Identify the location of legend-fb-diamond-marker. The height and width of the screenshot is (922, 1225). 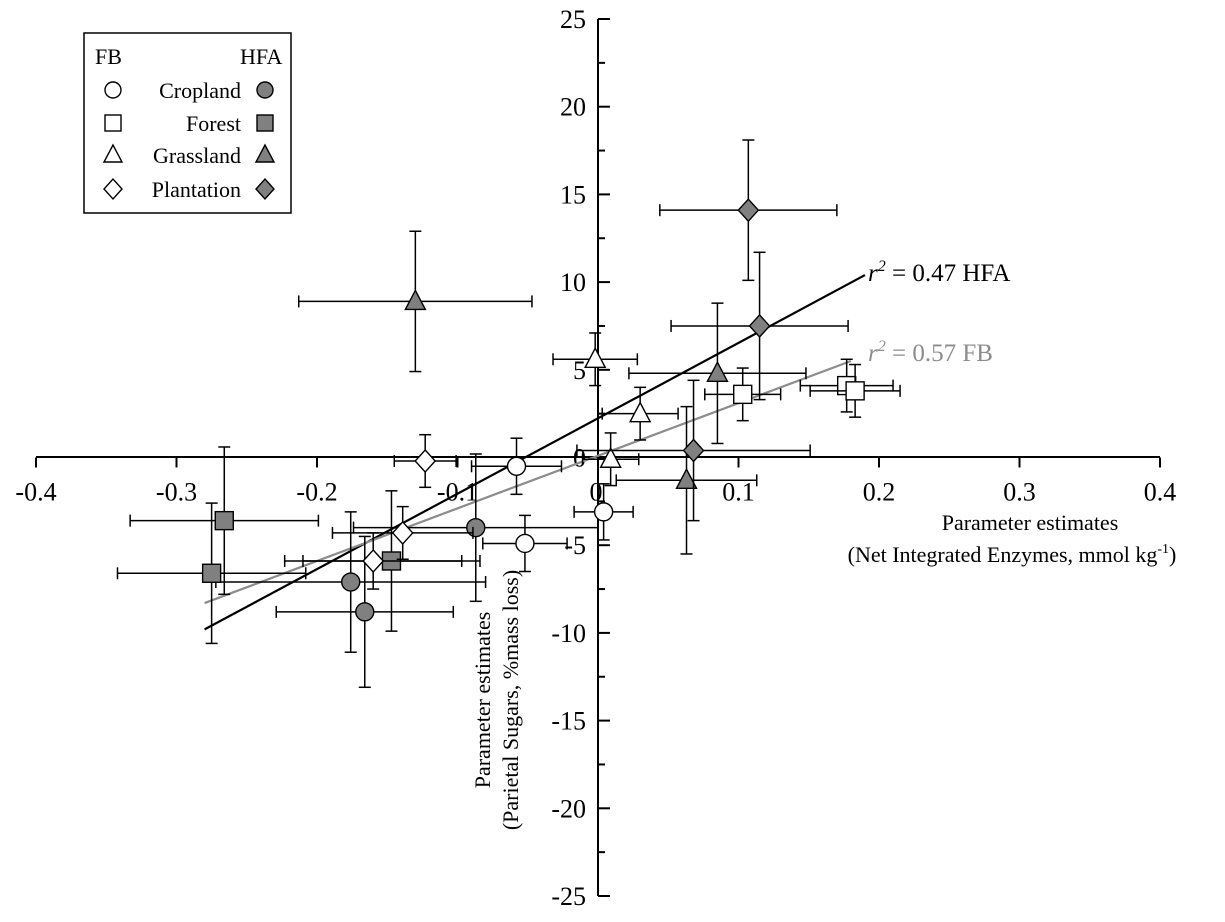
(113, 189).